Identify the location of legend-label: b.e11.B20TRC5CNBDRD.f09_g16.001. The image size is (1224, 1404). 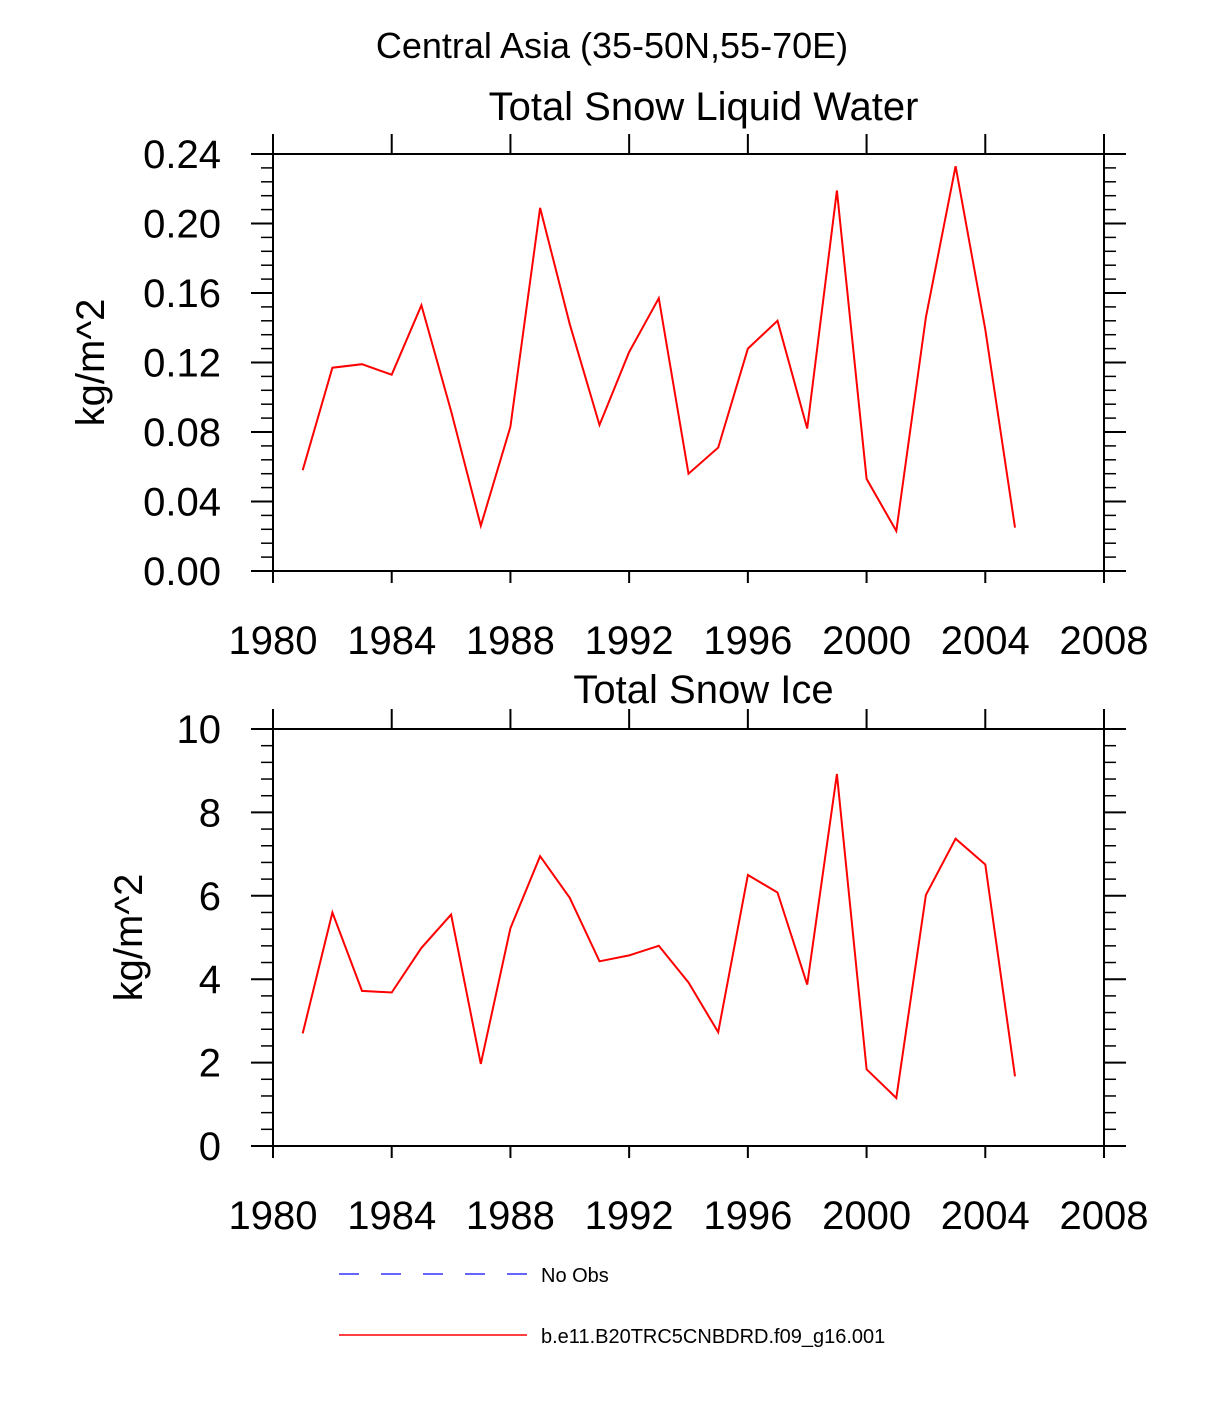
(713, 1337).